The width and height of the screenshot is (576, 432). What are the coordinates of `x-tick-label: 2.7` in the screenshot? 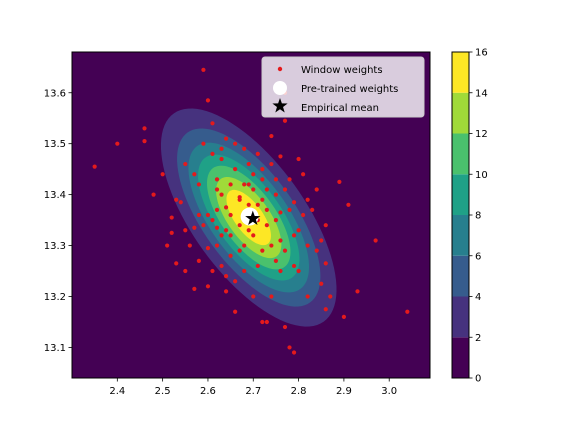 It's located at (253, 391).